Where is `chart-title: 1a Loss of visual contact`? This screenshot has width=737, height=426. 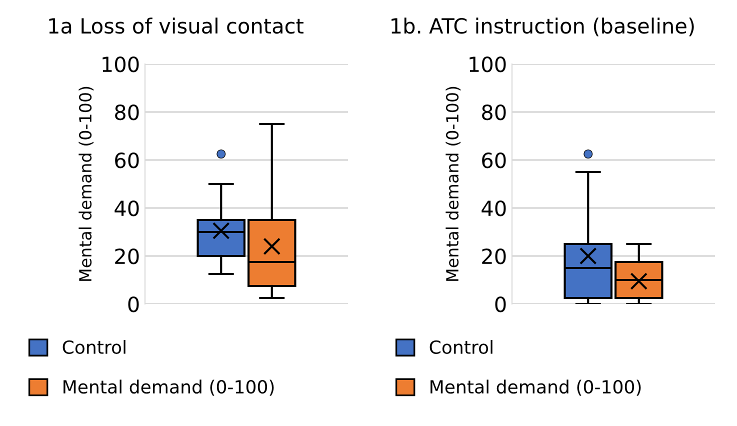
chart-title: 1a Loss of visual contact is located at coordinates (176, 26).